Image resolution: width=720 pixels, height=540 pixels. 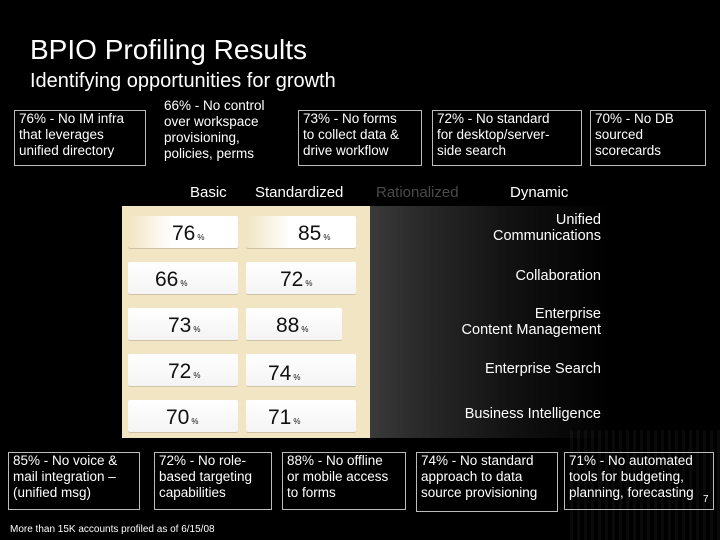 I want to click on pct-standardized-bi: 71%, so click(x=284, y=418).